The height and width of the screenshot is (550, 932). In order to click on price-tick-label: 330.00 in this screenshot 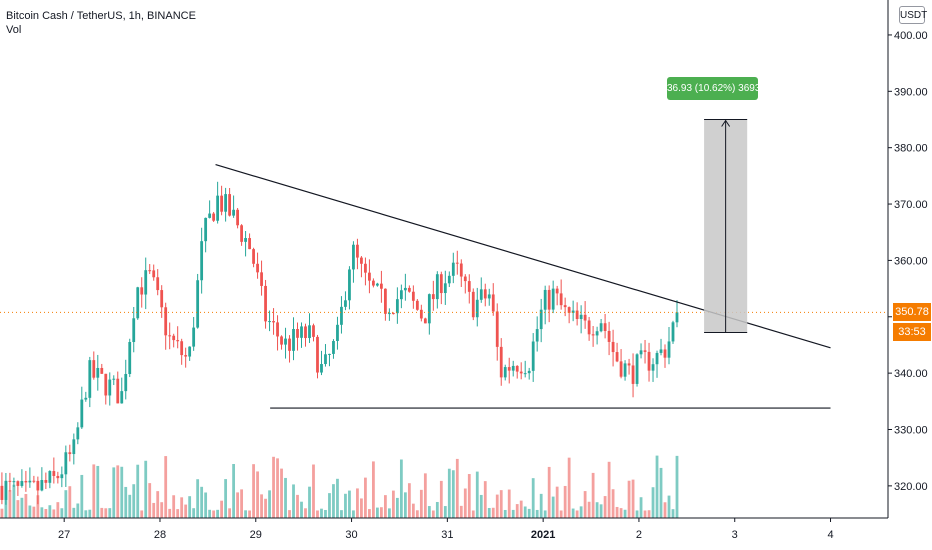, I will do `click(911, 431)`.